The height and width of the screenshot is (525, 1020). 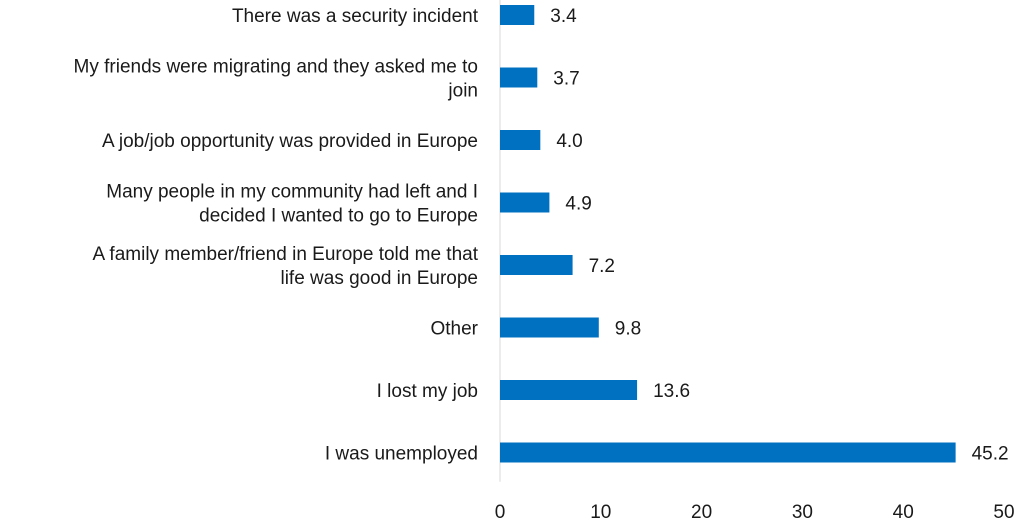 What do you see at coordinates (701, 512) in the screenshot?
I see `x-tick-label: 20` at bounding box center [701, 512].